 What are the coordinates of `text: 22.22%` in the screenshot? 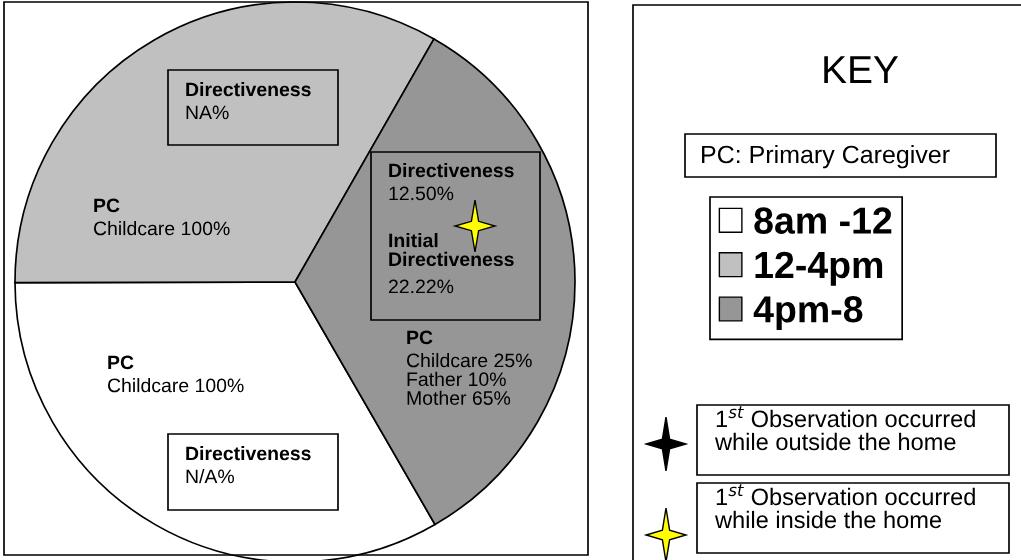 It's located at (421, 286).